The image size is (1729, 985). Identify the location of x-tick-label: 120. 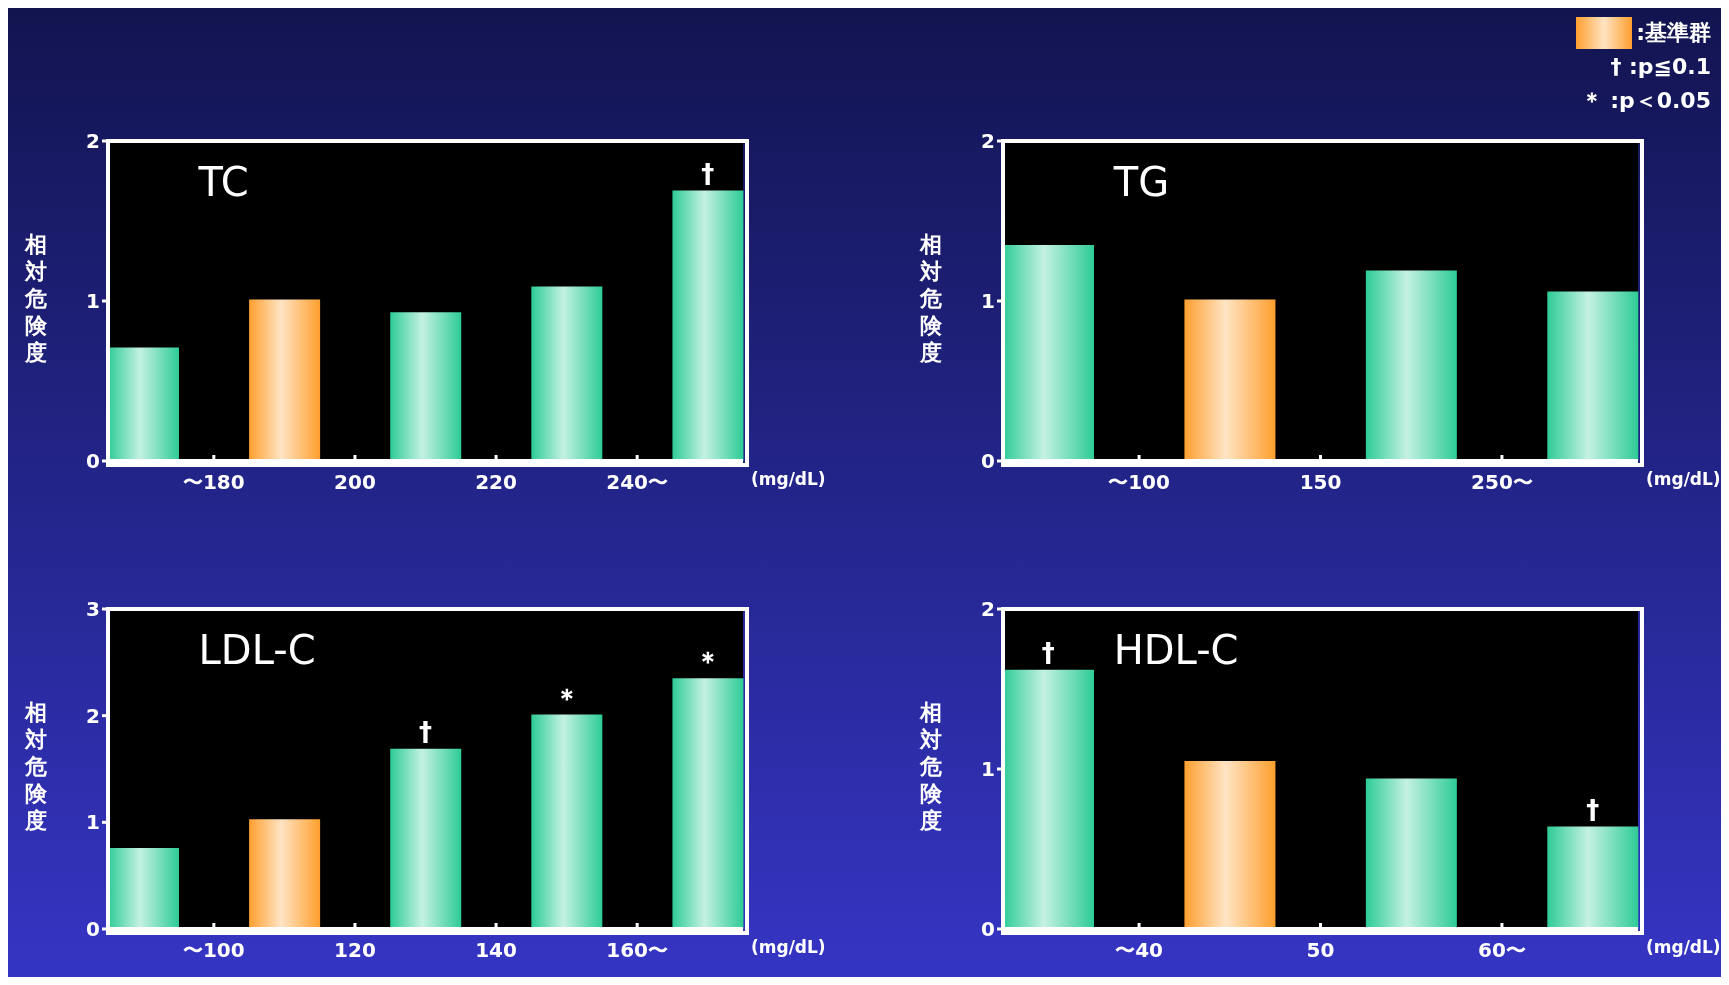
(355, 950).